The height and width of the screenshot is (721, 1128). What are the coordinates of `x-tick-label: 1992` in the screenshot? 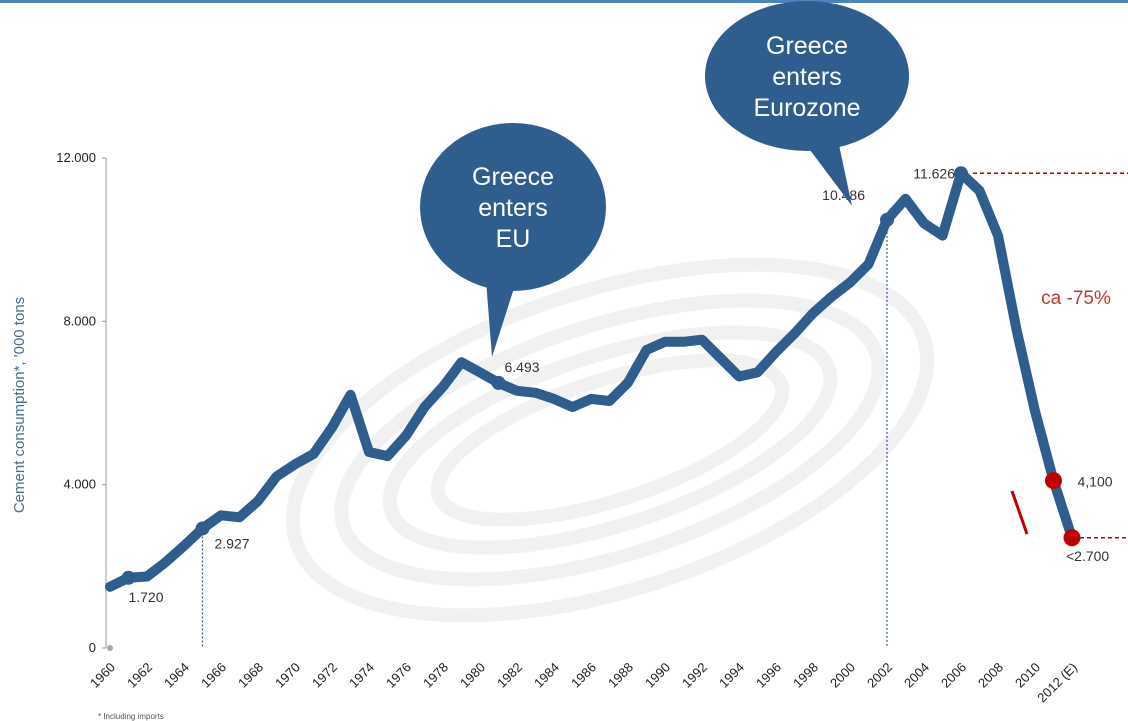 It's located at (694, 675).